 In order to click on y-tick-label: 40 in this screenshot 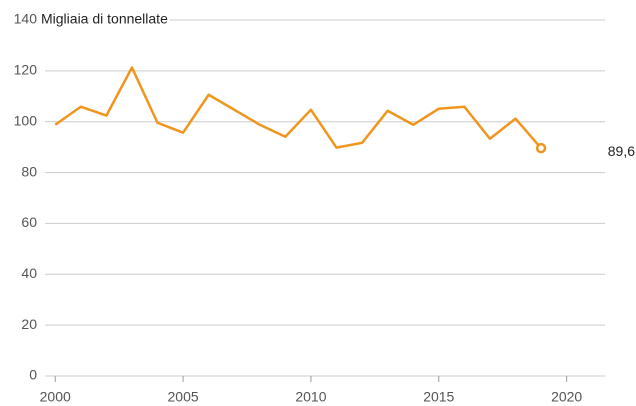, I will do `click(29, 273)`.